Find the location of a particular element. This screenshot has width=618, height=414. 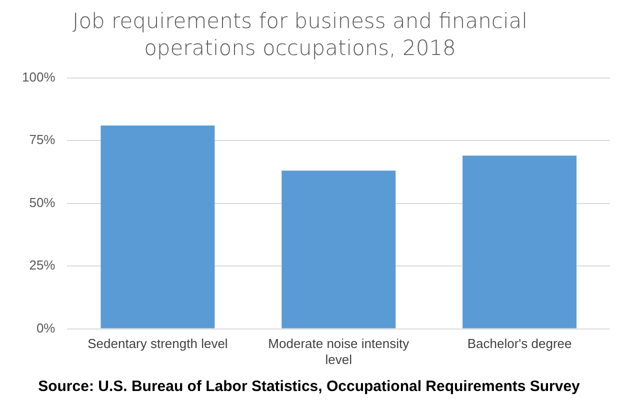

x-tick-label: Moderate noise intensity level is located at coordinates (339, 351).